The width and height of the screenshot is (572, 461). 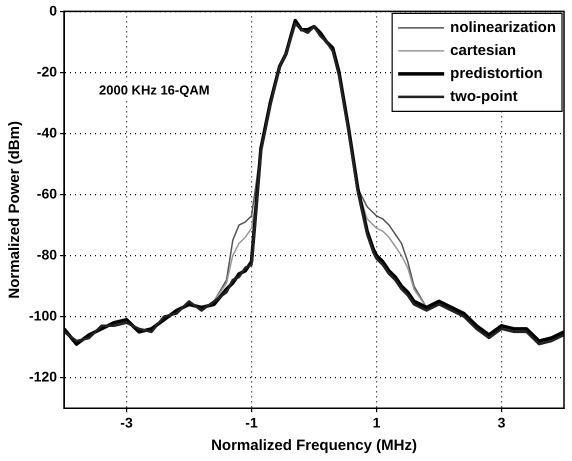 What do you see at coordinates (15, 210) in the screenshot?
I see `y-axis-title: Normalized Power (dBm)` at bounding box center [15, 210].